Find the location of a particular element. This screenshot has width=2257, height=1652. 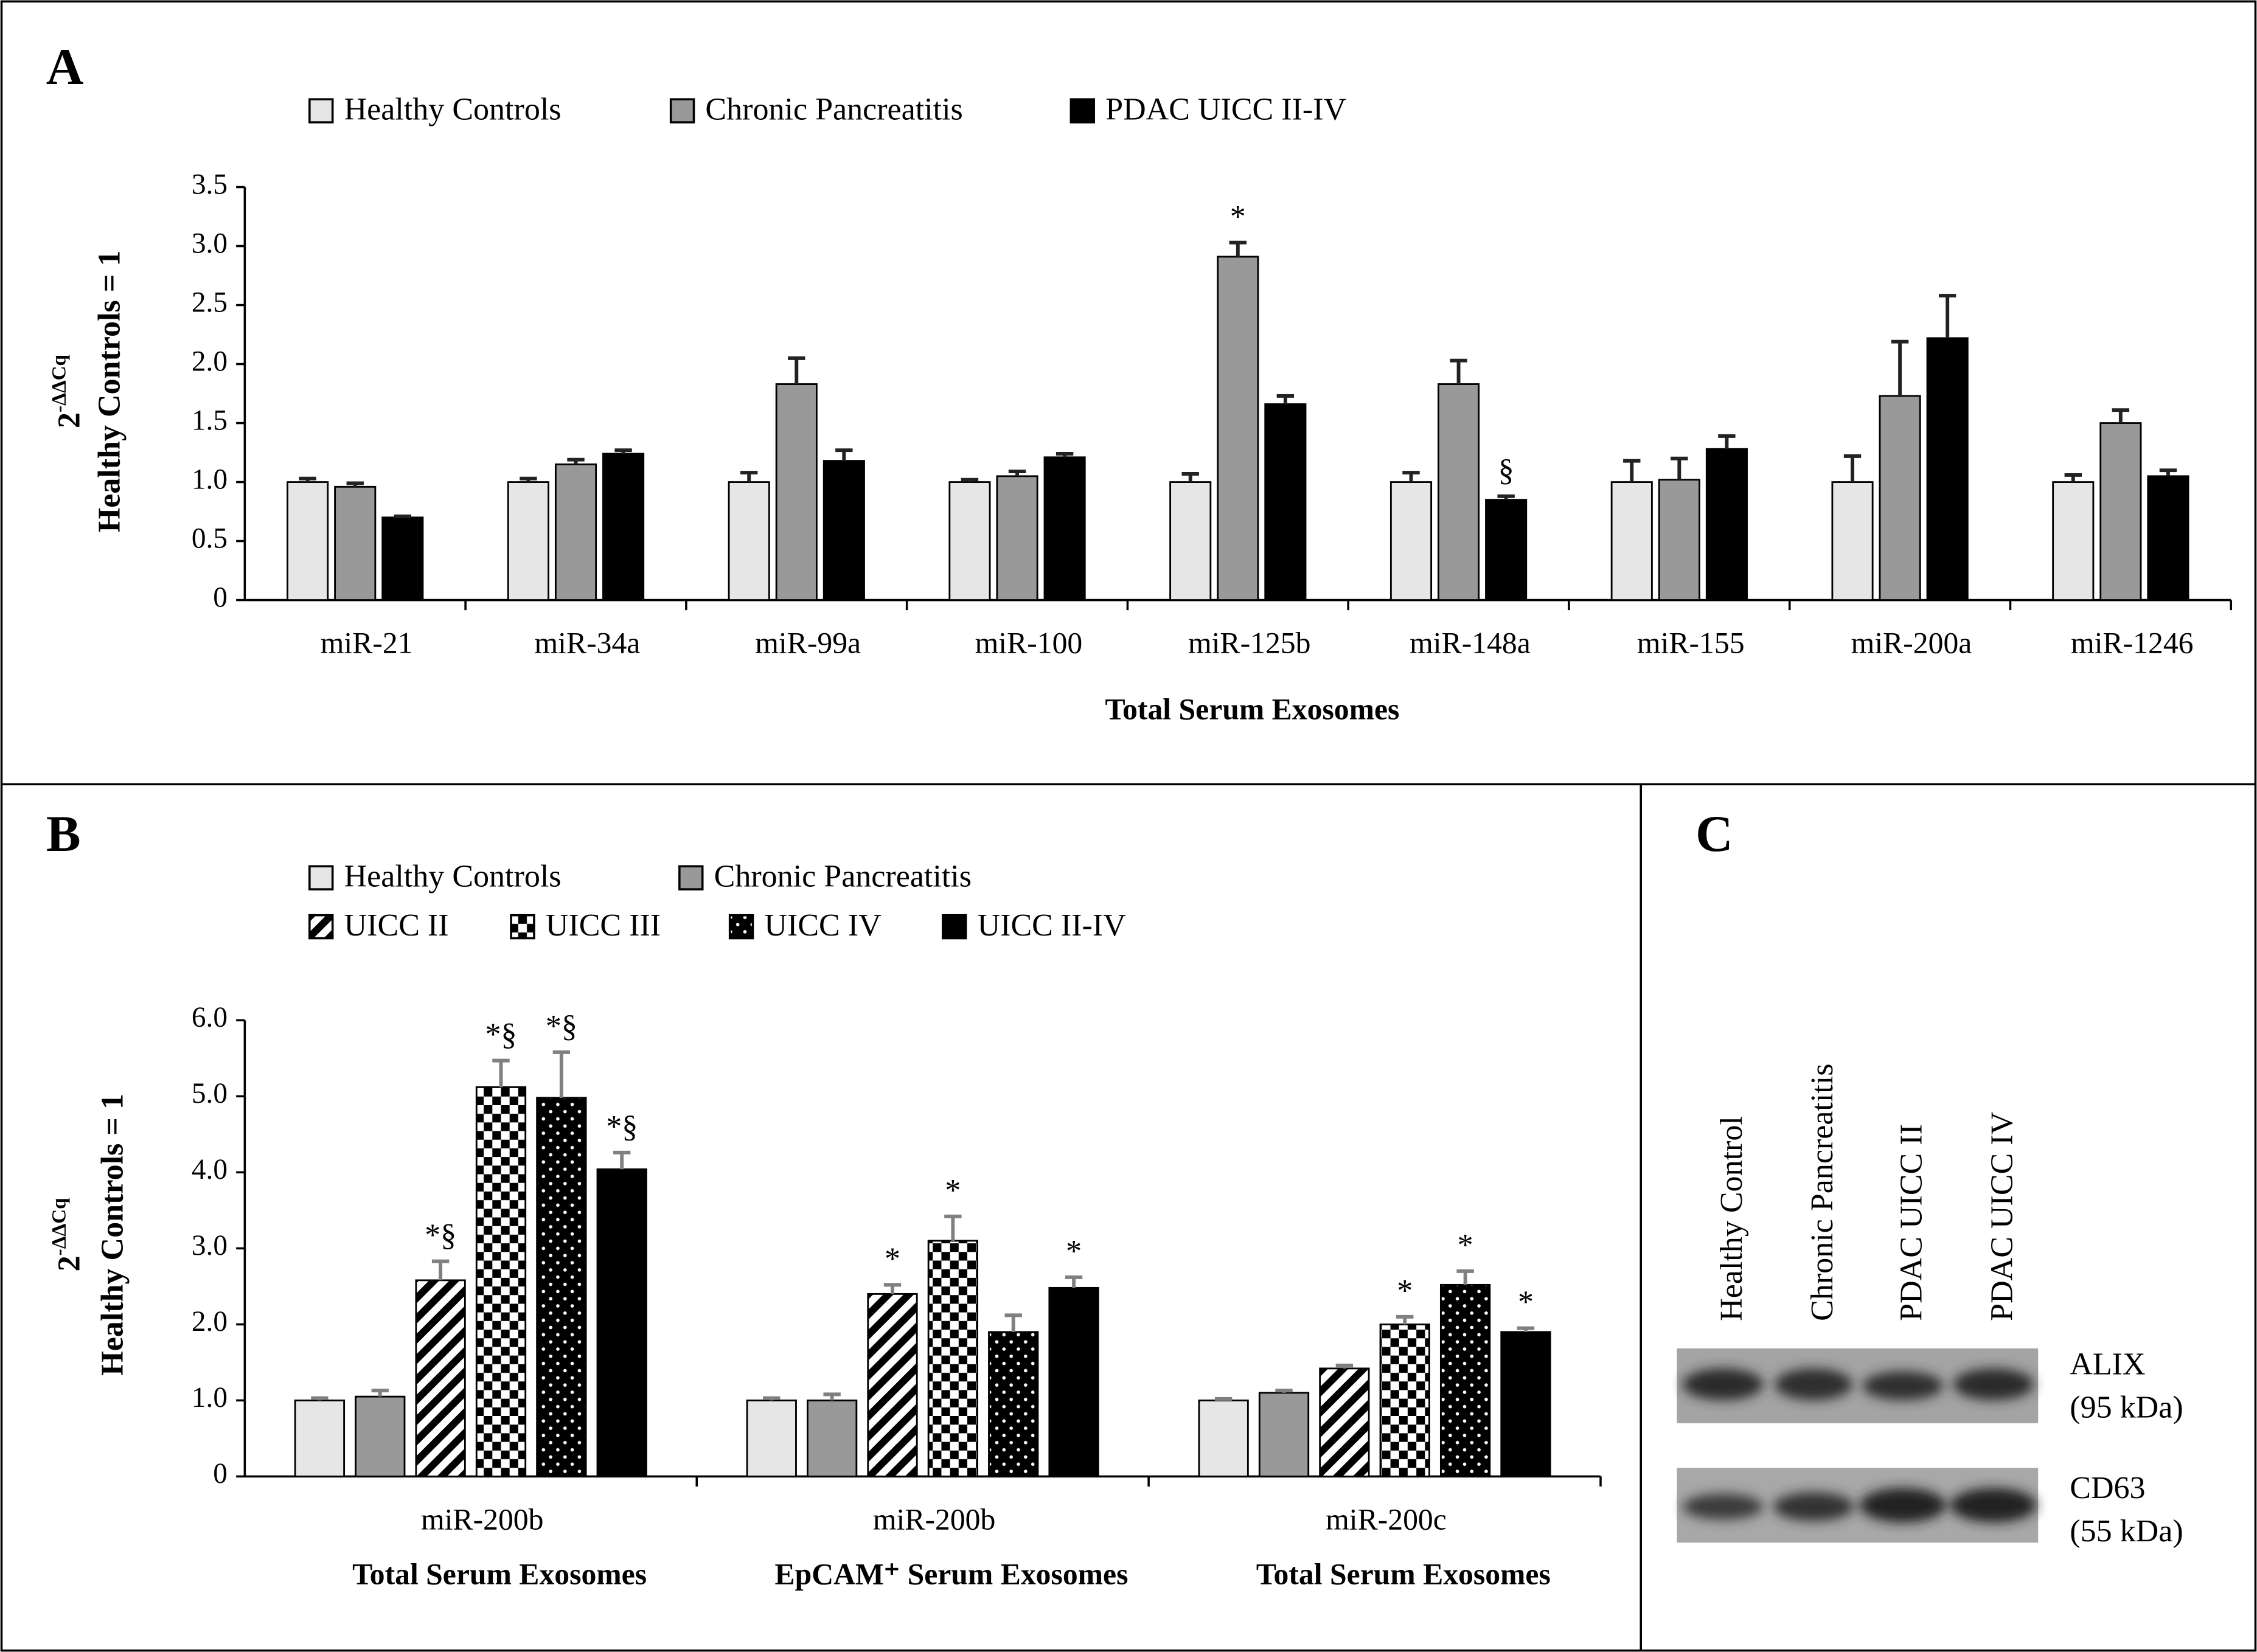

y-tick-label: 0 is located at coordinates (220, 597).